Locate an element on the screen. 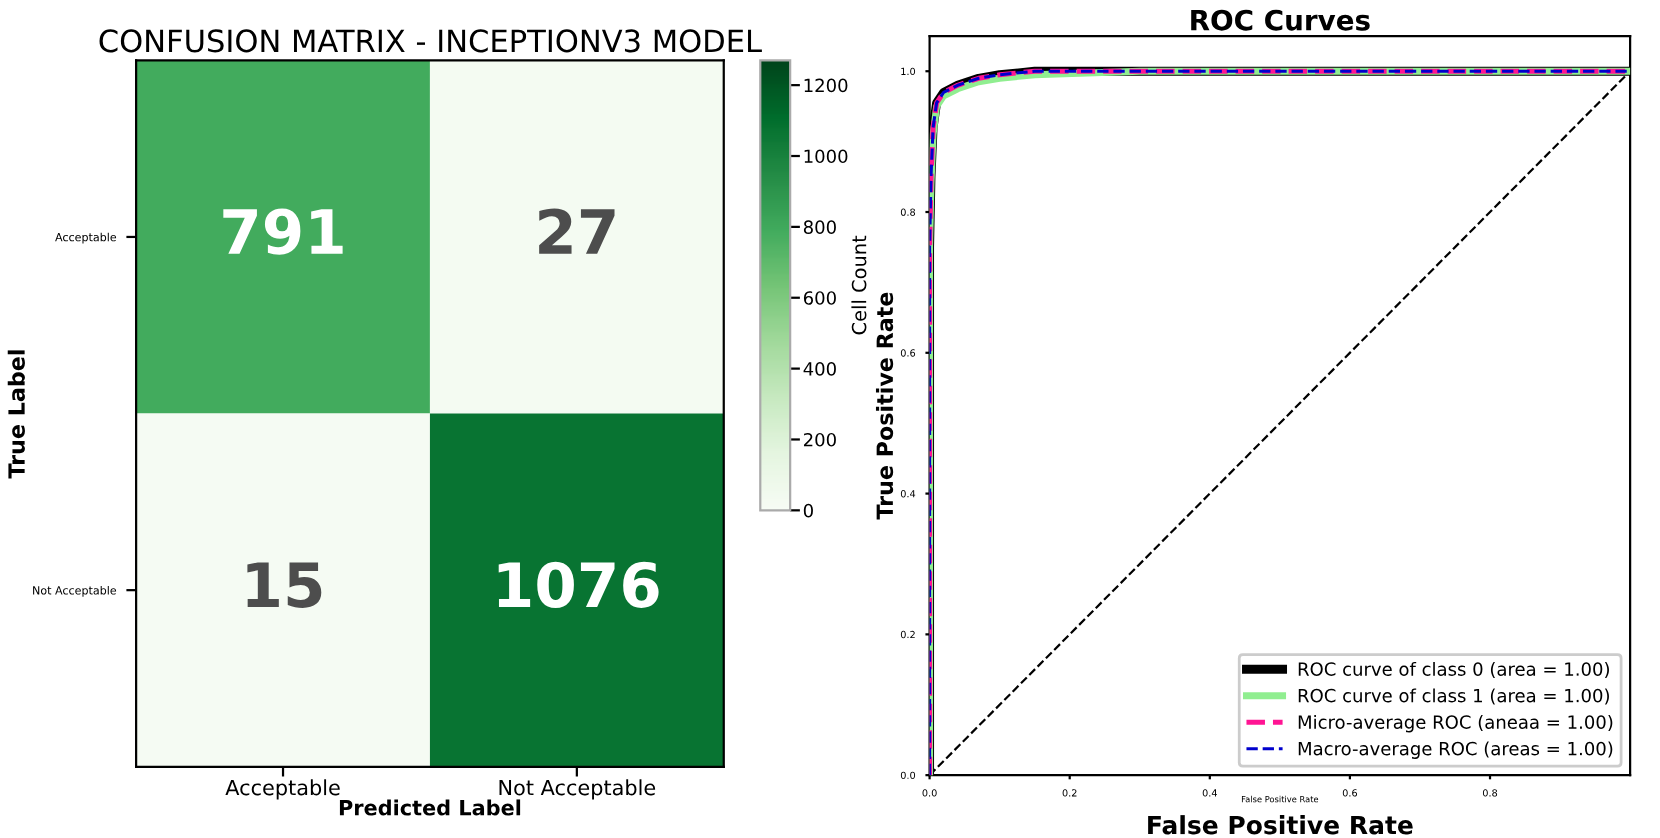 This screenshot has width=1660, height=838. color-bar-label: 1000 is located at coordinates (826, 156).